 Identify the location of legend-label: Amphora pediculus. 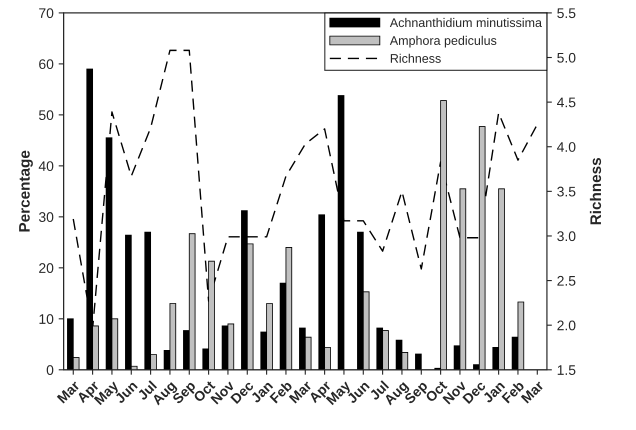
(443, 42).